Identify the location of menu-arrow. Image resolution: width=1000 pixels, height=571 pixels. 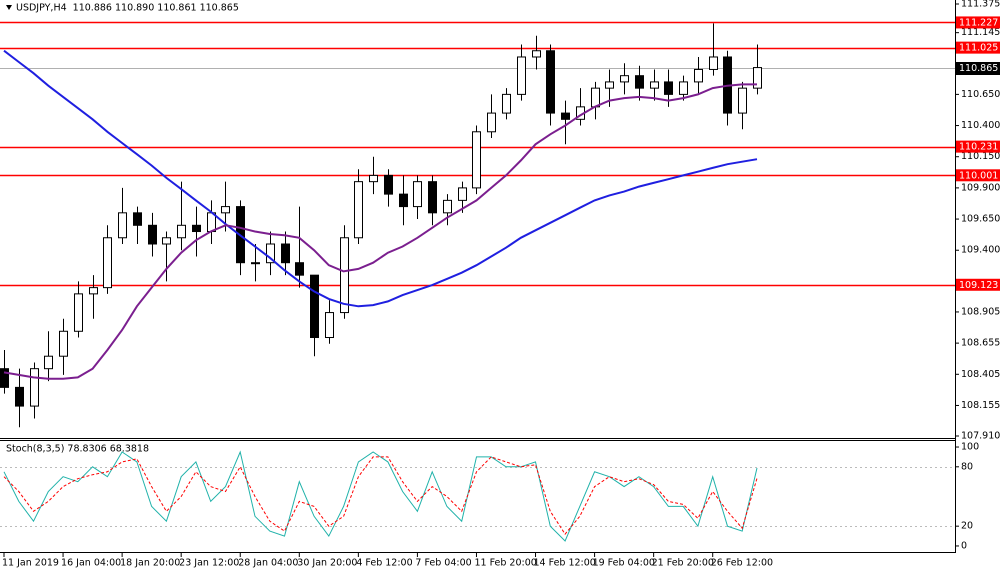
(9, 7).